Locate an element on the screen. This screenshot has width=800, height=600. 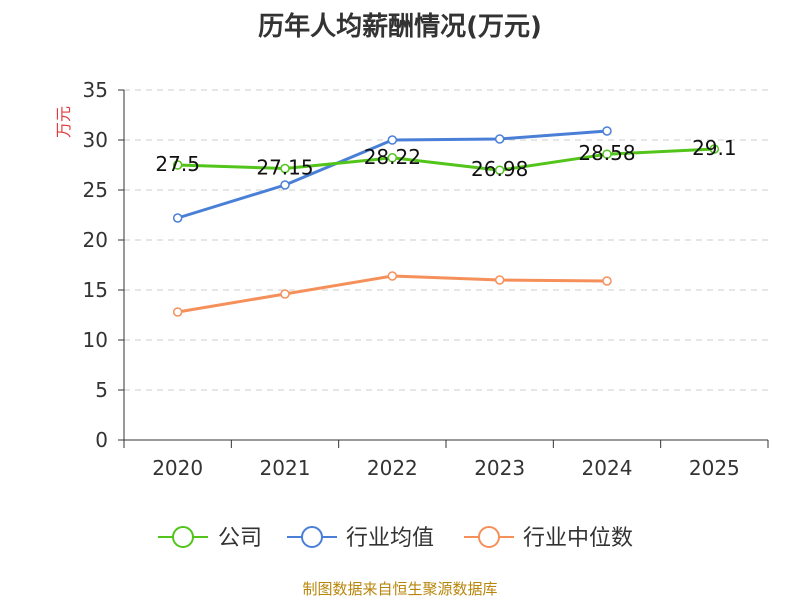
source-note: 制图数据来自恒生聚源数据库 is located at coordinates (400, 589).